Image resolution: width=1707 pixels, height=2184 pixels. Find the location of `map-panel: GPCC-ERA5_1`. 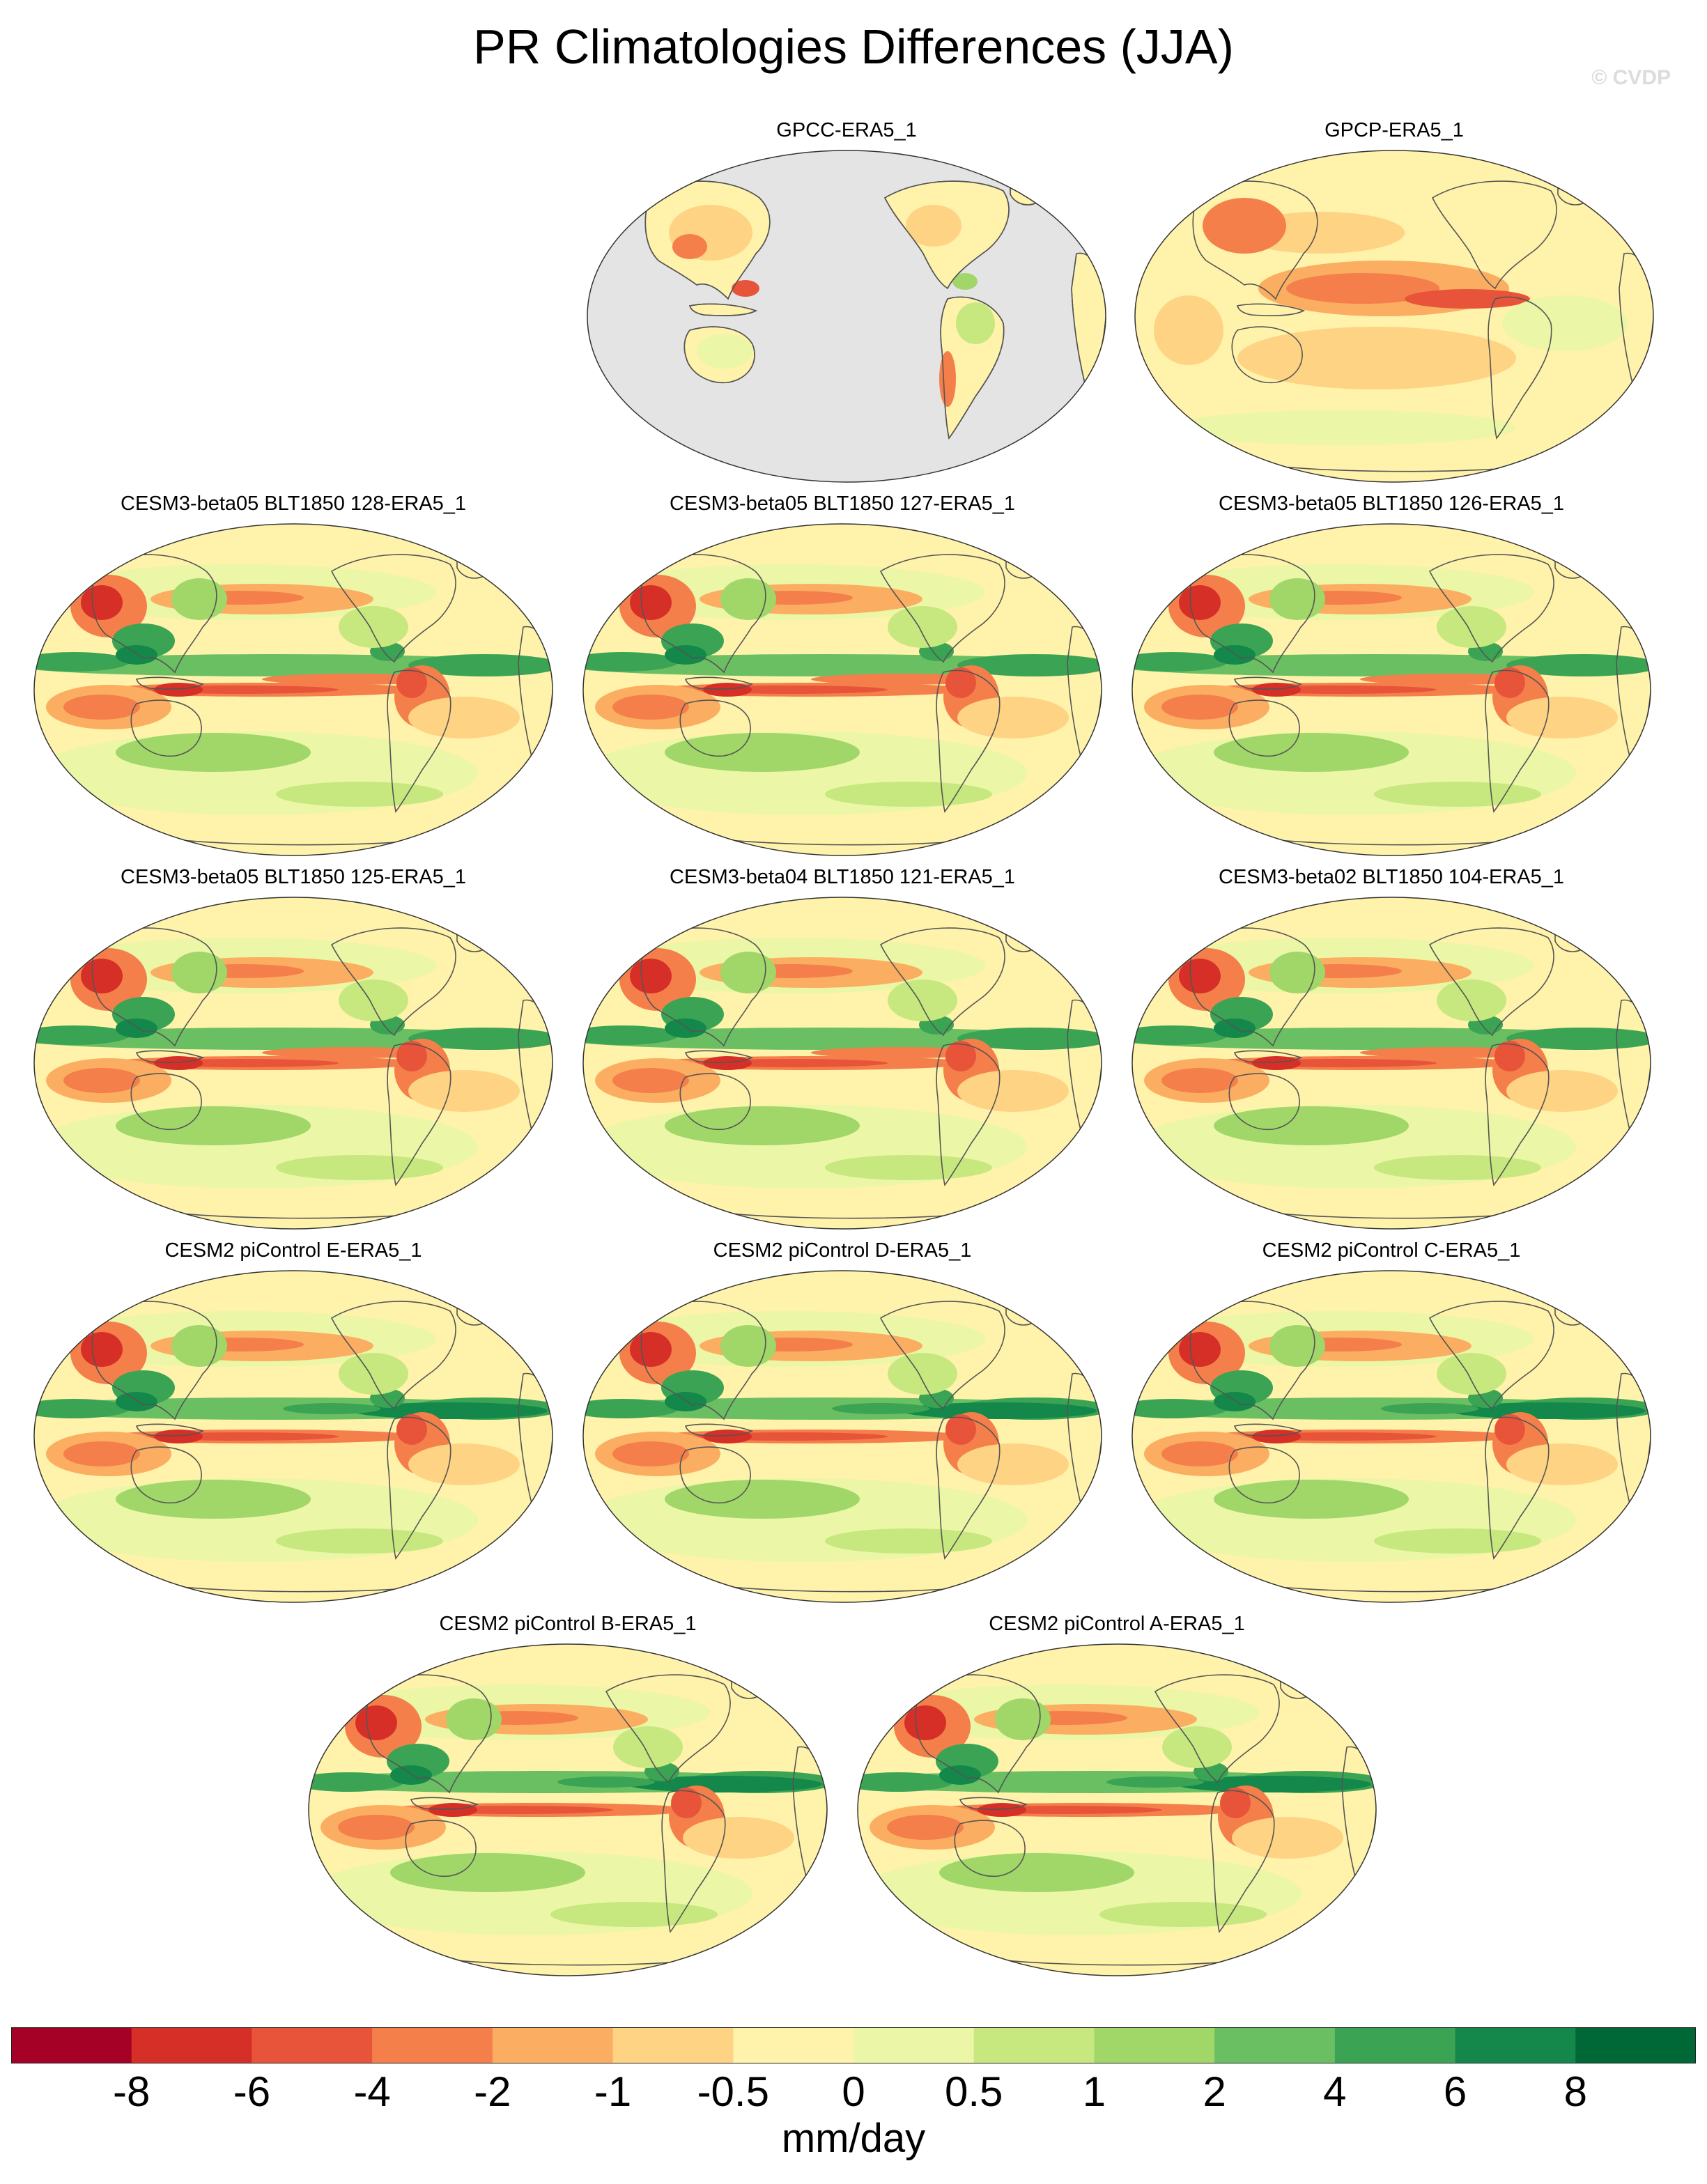

map-panel: GPCC-ERA5_1 is located at coordinates (847, 306).